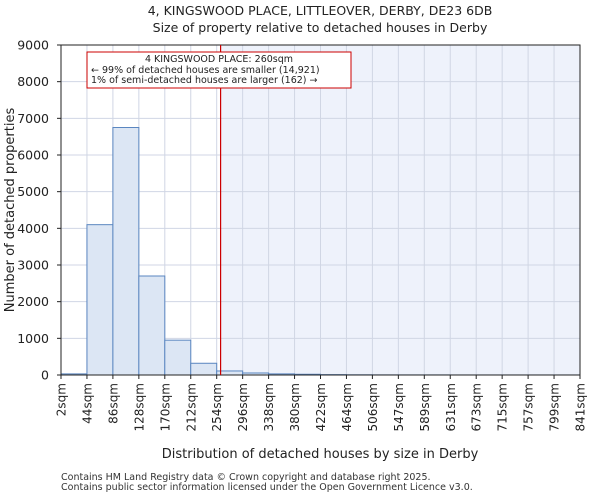  Describe the element at coordinates (33, 228) in the screenshot. I see `y-tick-label-4: 4000` at that location.